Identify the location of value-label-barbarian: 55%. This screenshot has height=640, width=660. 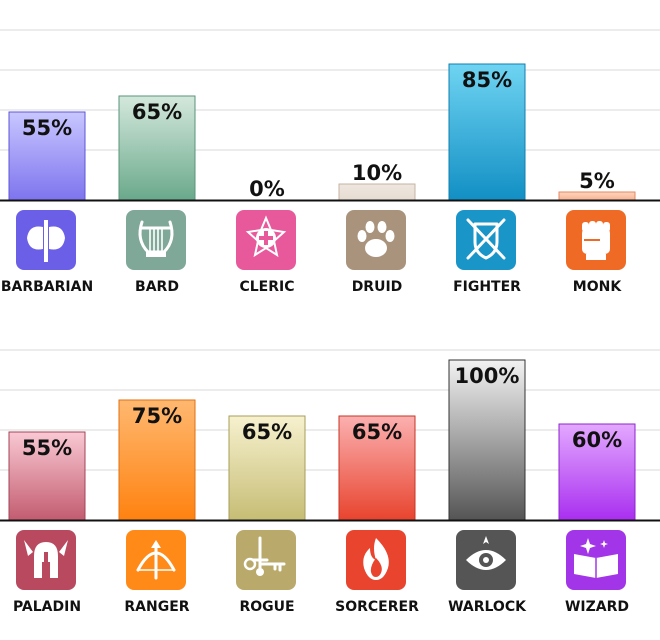
(47, 128).